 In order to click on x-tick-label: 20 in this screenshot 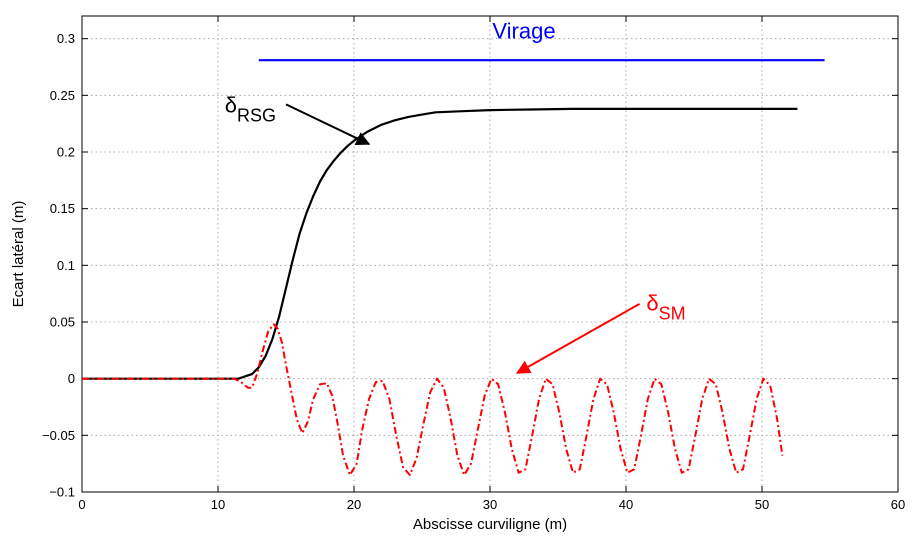, I will do `click(354, 504)`.